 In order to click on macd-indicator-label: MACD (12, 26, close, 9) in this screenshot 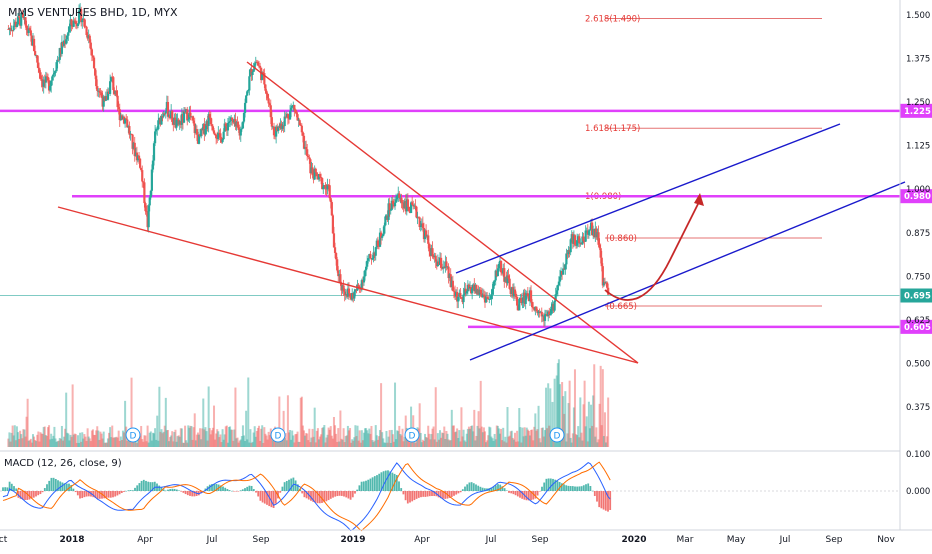, I will do `click(63, 463)`.